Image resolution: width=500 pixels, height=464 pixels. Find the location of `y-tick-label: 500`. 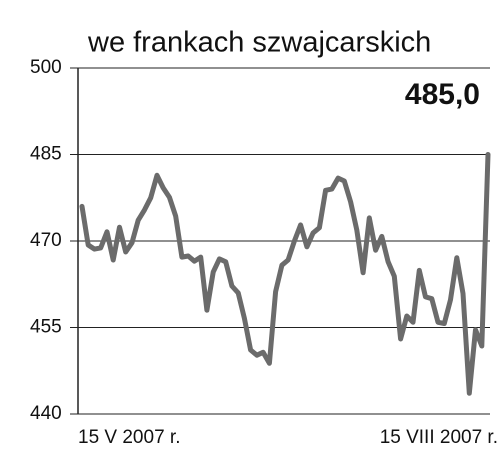

y-tick-label: 500 is located at coordinates (46, 67).